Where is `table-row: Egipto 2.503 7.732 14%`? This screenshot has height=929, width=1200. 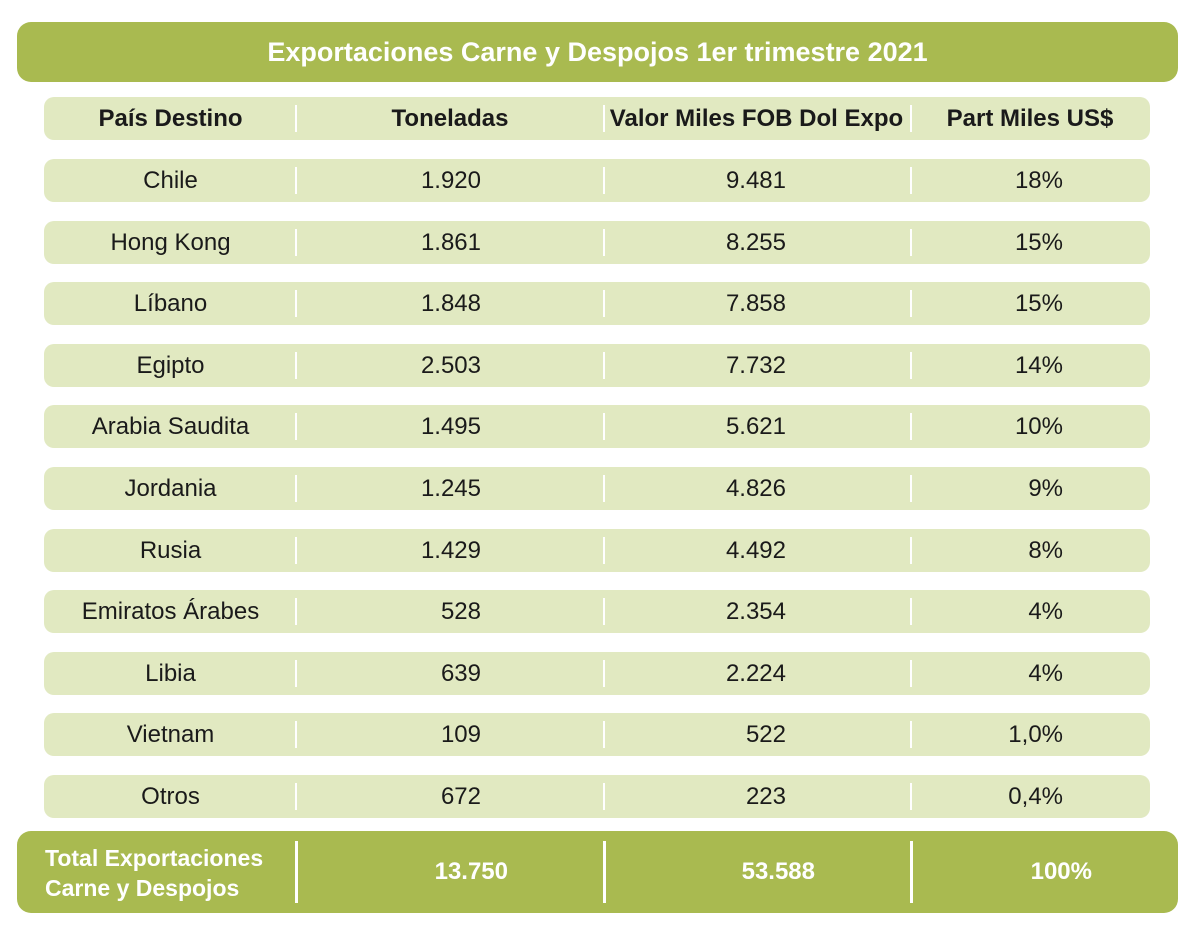 table-row: Egipto 2.503 7.732 14% is located at coordinates (597, 365).